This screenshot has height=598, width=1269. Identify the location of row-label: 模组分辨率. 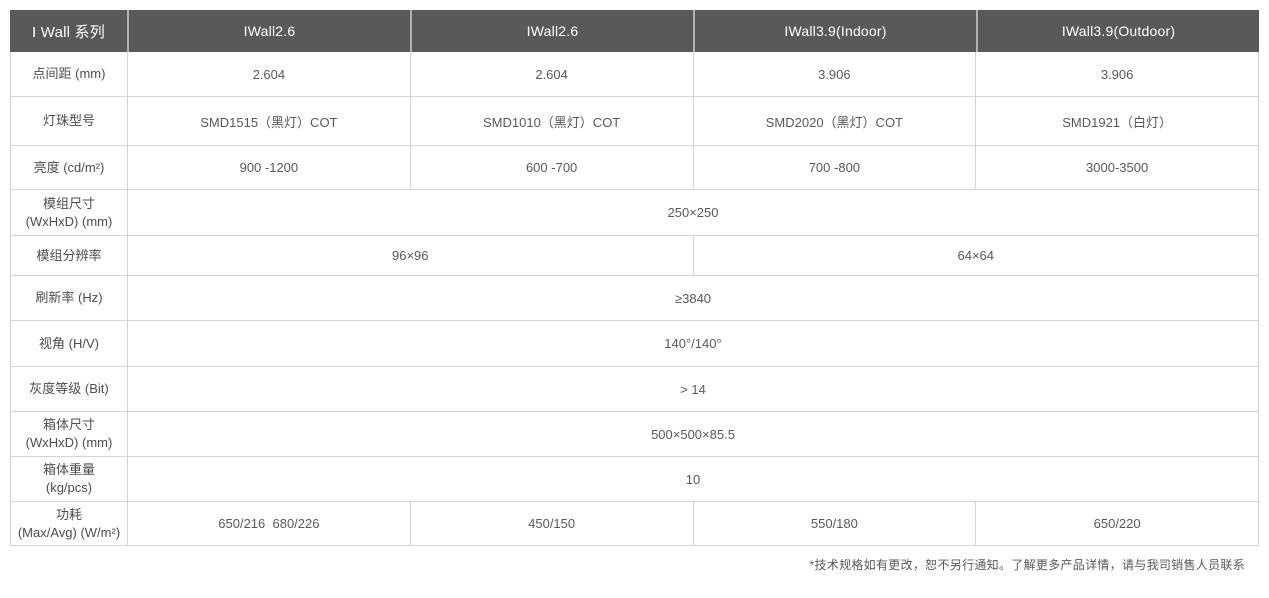
(69, 255).